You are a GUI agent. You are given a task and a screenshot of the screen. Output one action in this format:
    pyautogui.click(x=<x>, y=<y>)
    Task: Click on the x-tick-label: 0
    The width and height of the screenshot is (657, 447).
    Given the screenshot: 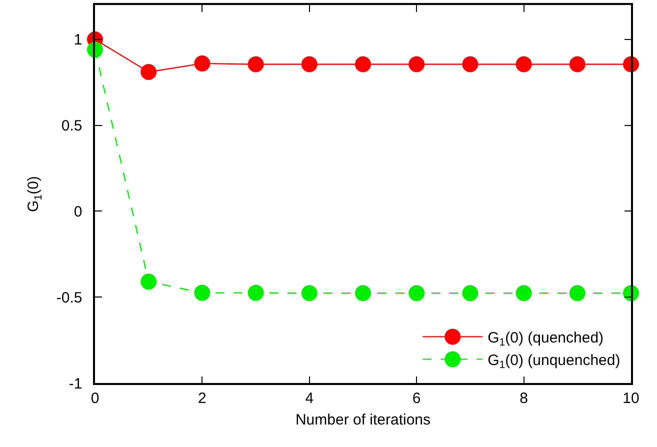 What is the action you would take?
    pyautogui.click(x=95, y=398)
    